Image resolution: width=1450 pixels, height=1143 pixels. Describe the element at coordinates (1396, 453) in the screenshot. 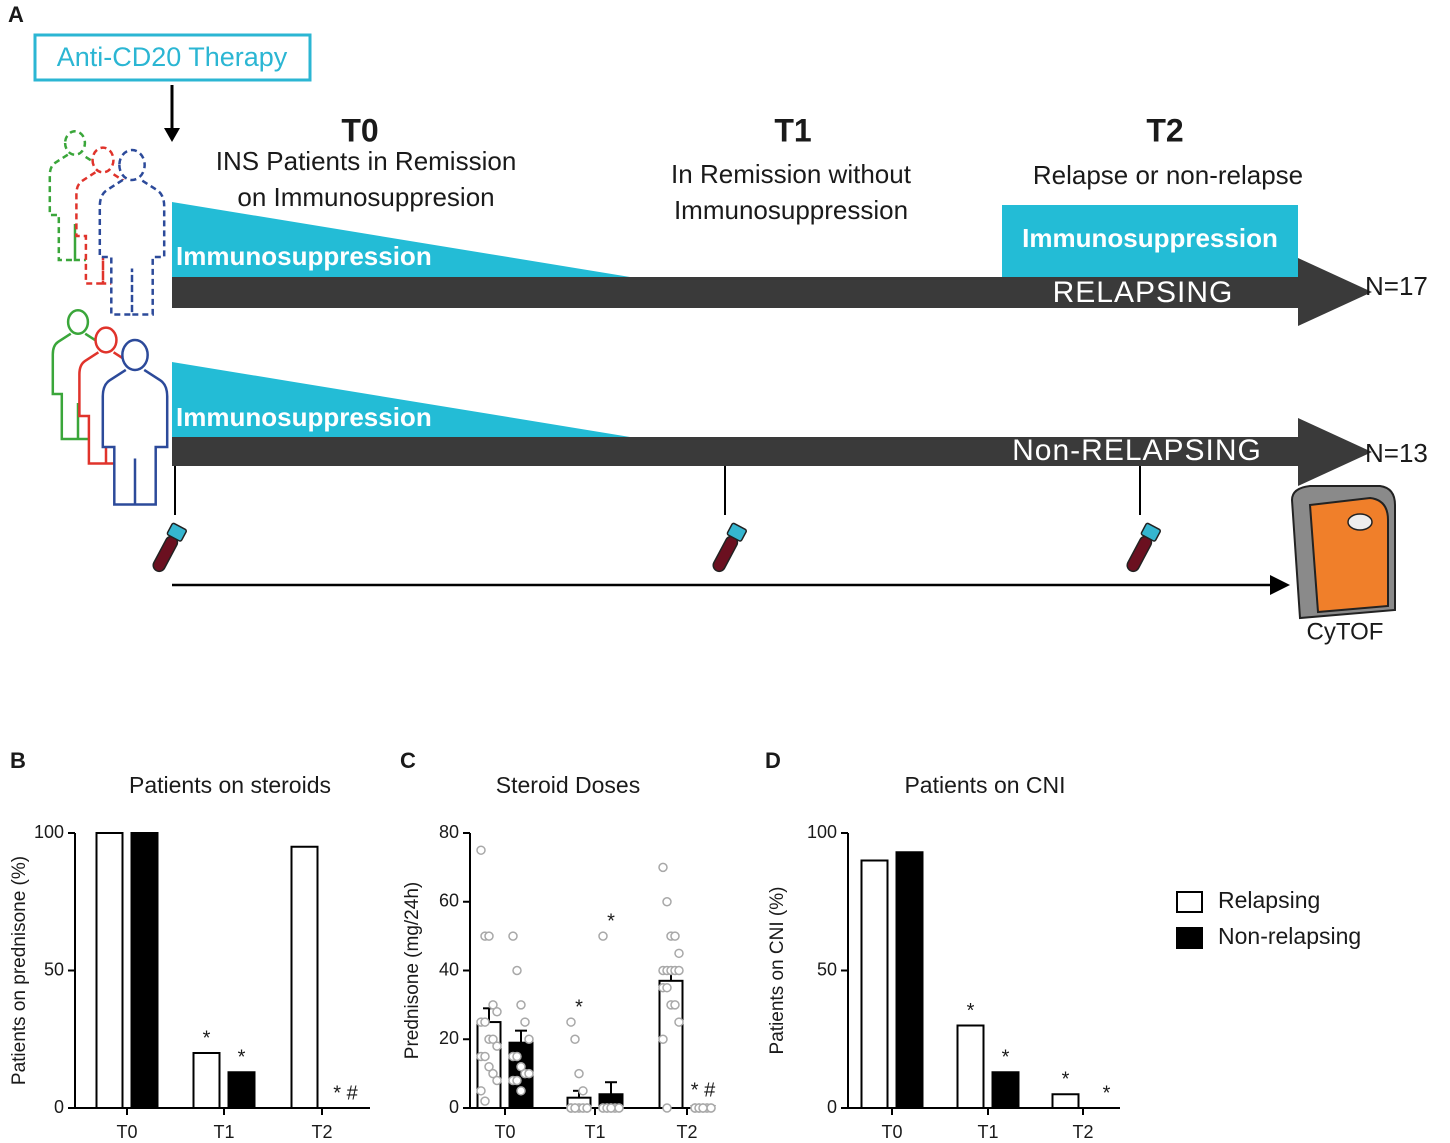

I see `arm-n: N=13` at that location.